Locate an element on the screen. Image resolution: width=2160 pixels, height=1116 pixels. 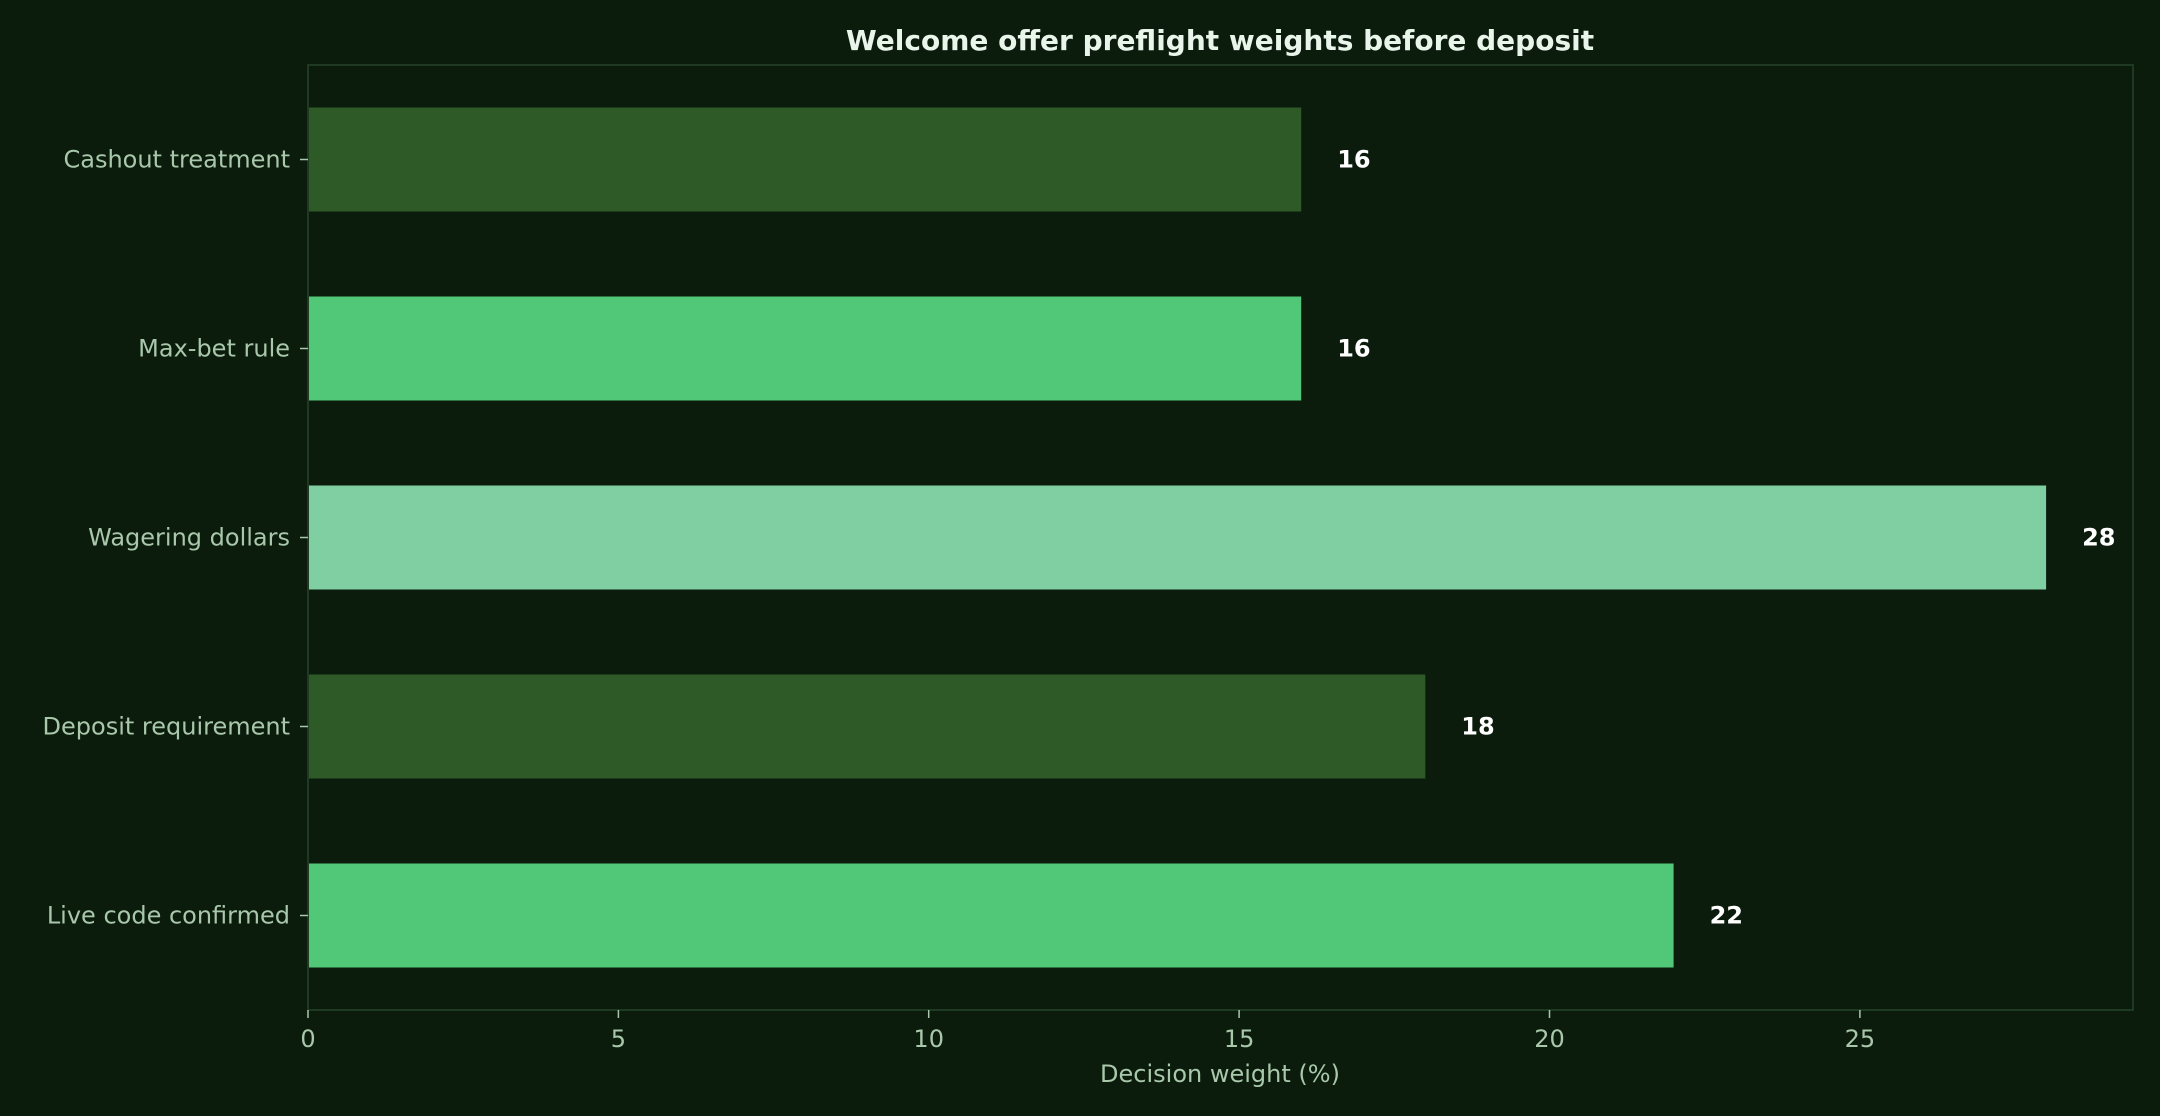
category-label: Deposit requirement is located at coordinates (166, 727).